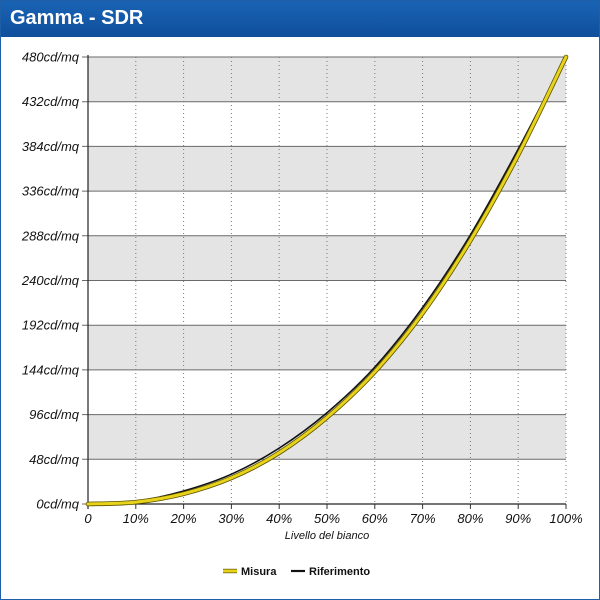 The width and height of the screenshot is (600, 600). Describe the element at coordinates (279, 518) in the screenshot. I see `x-tick-label: 40%` at that location.